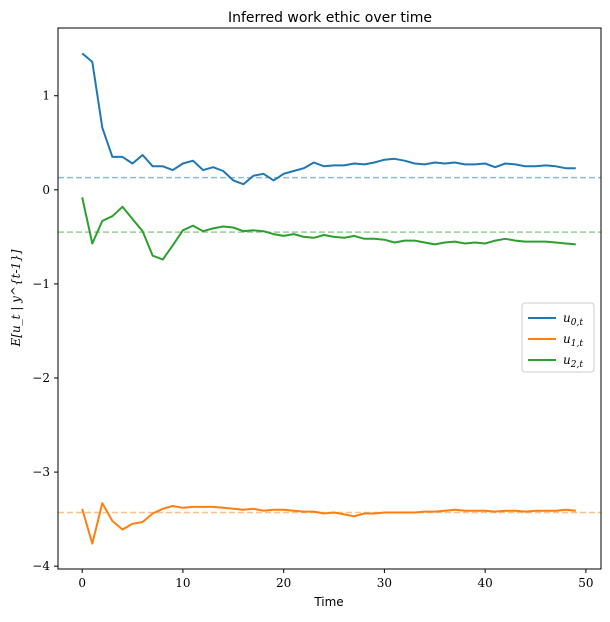 The width and height of the screenshot is (610, 622). Describe the element at coordinates (41, 284) in the screenshot. I see `y-tick-label: −1` at that location.